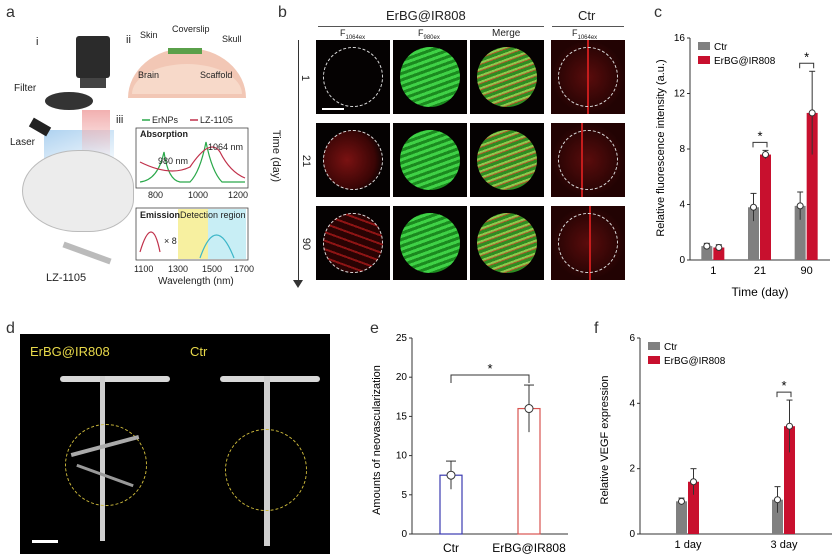  I want to click on brain-label: Brain, so click(149, 75).